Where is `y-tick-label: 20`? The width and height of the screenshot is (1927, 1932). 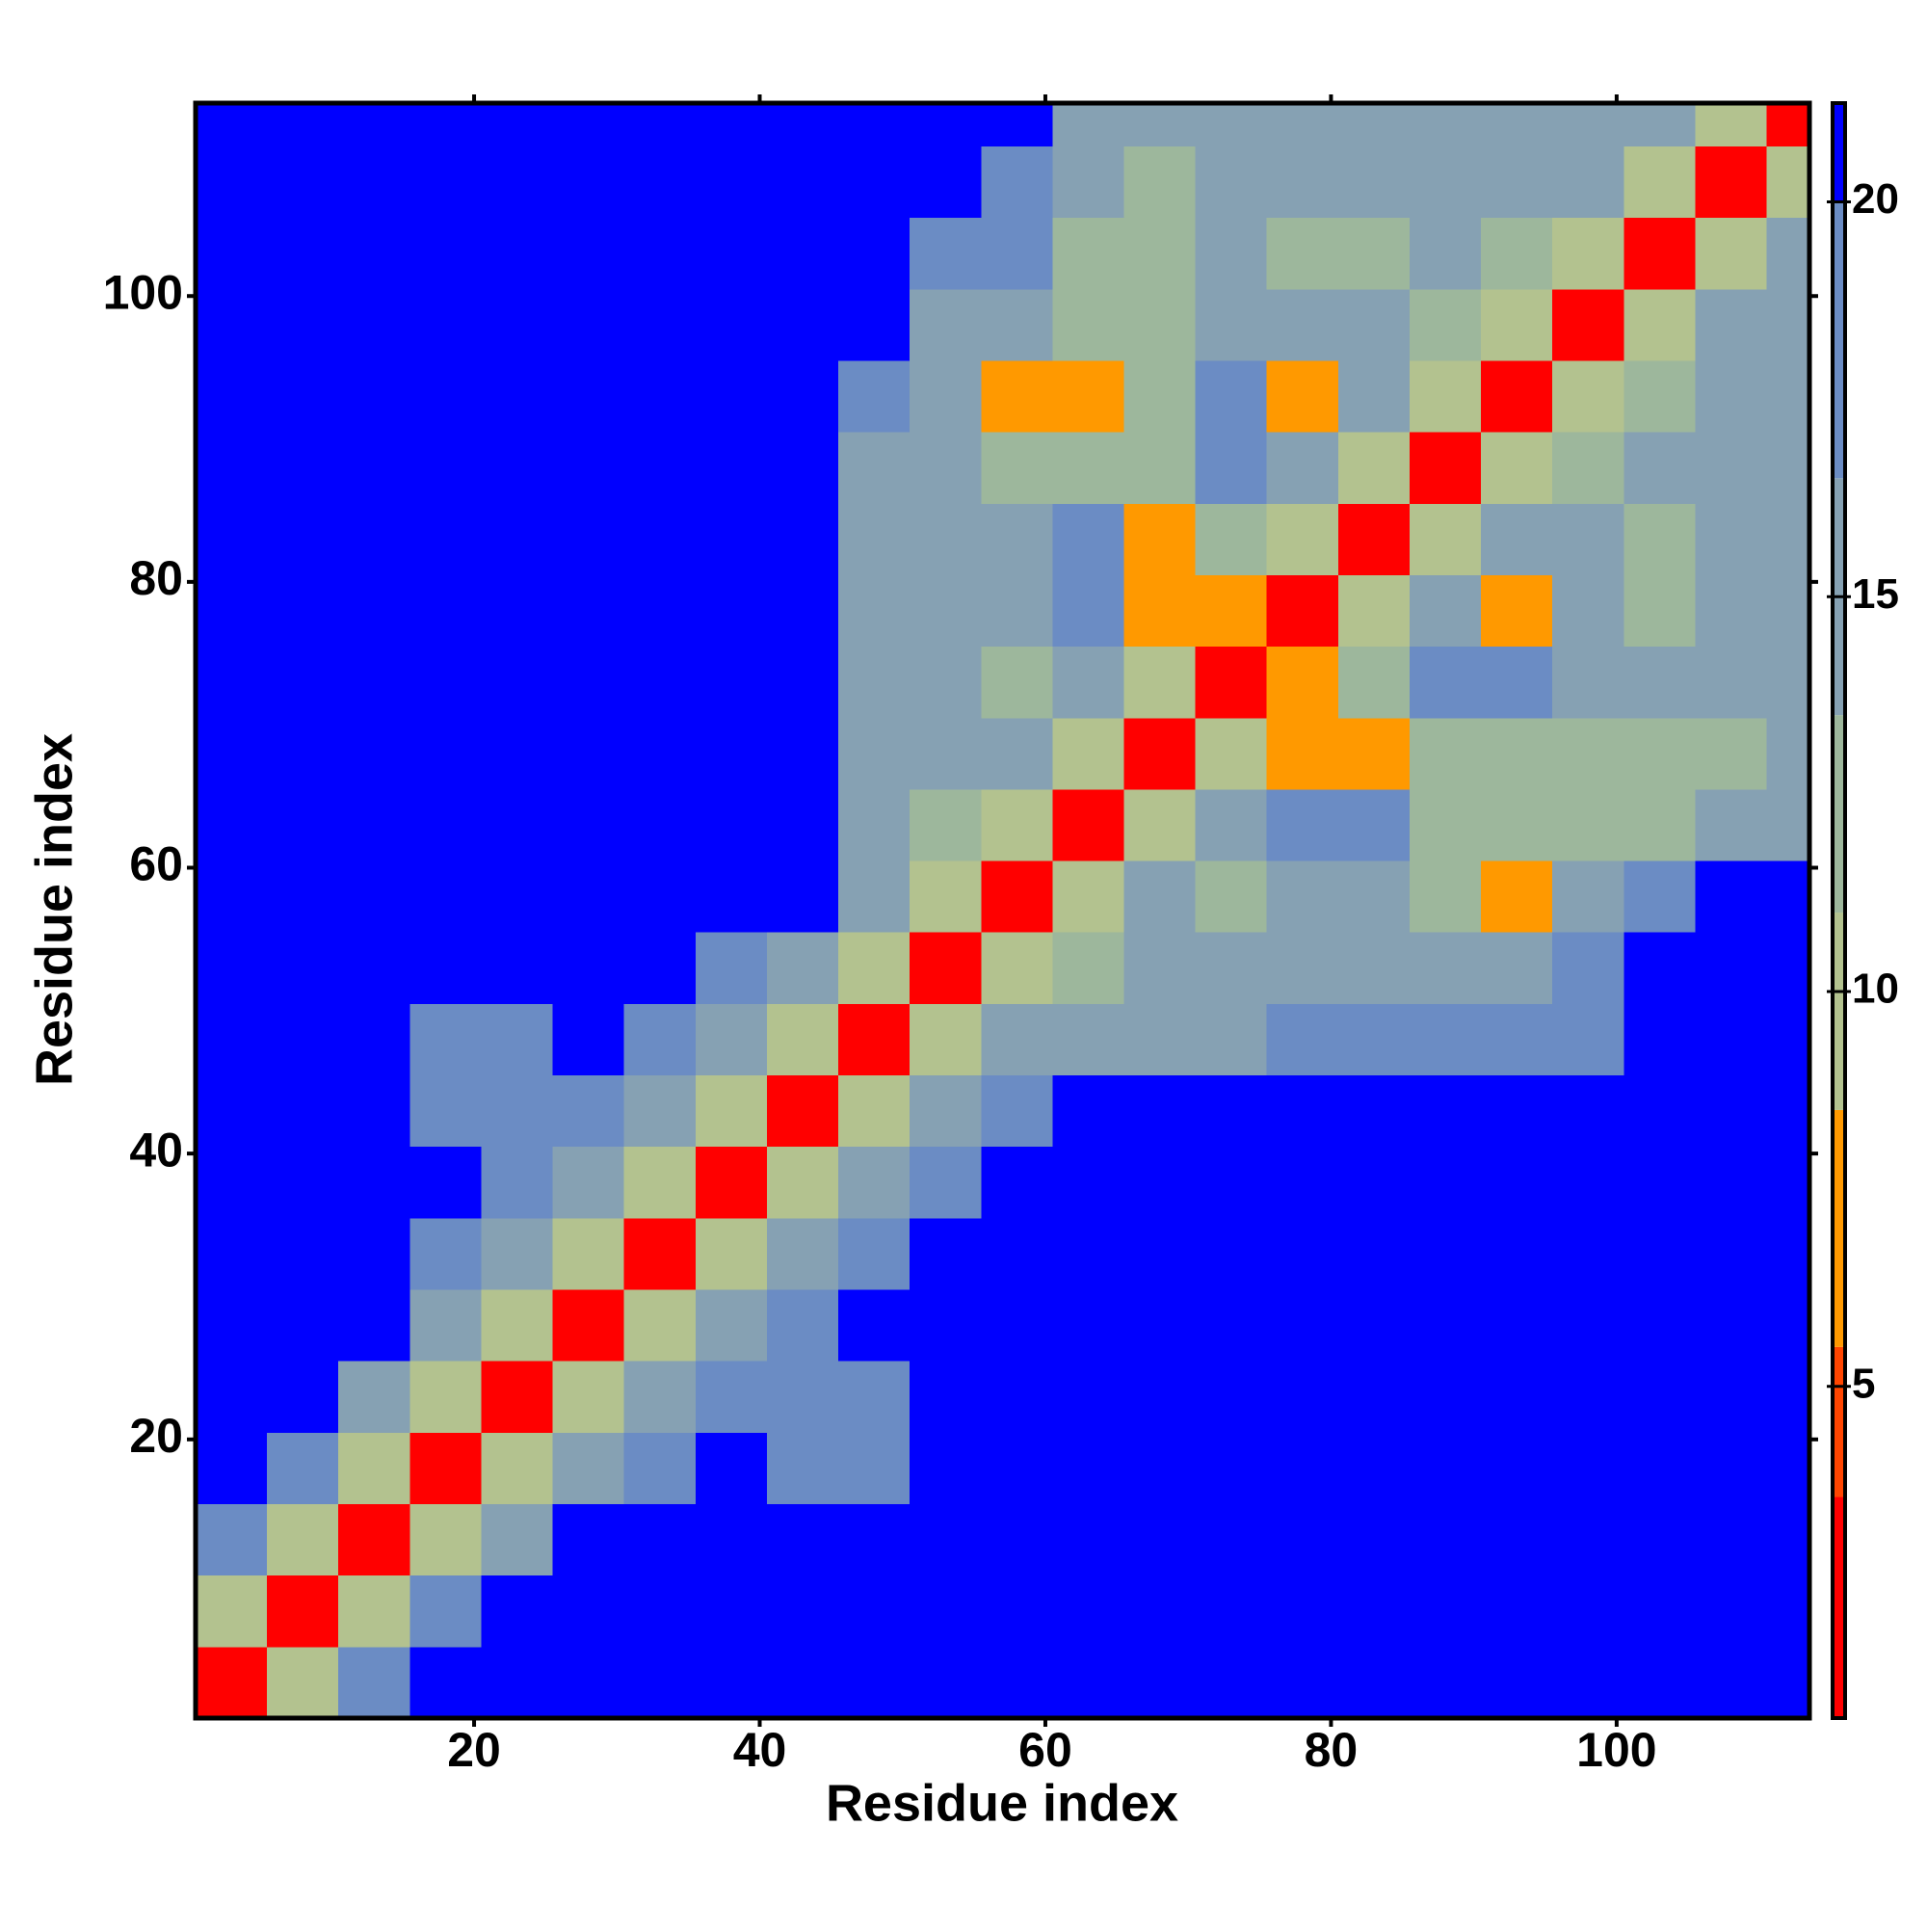
y-tick-label: 20 is located at coordinates (156, 1436).